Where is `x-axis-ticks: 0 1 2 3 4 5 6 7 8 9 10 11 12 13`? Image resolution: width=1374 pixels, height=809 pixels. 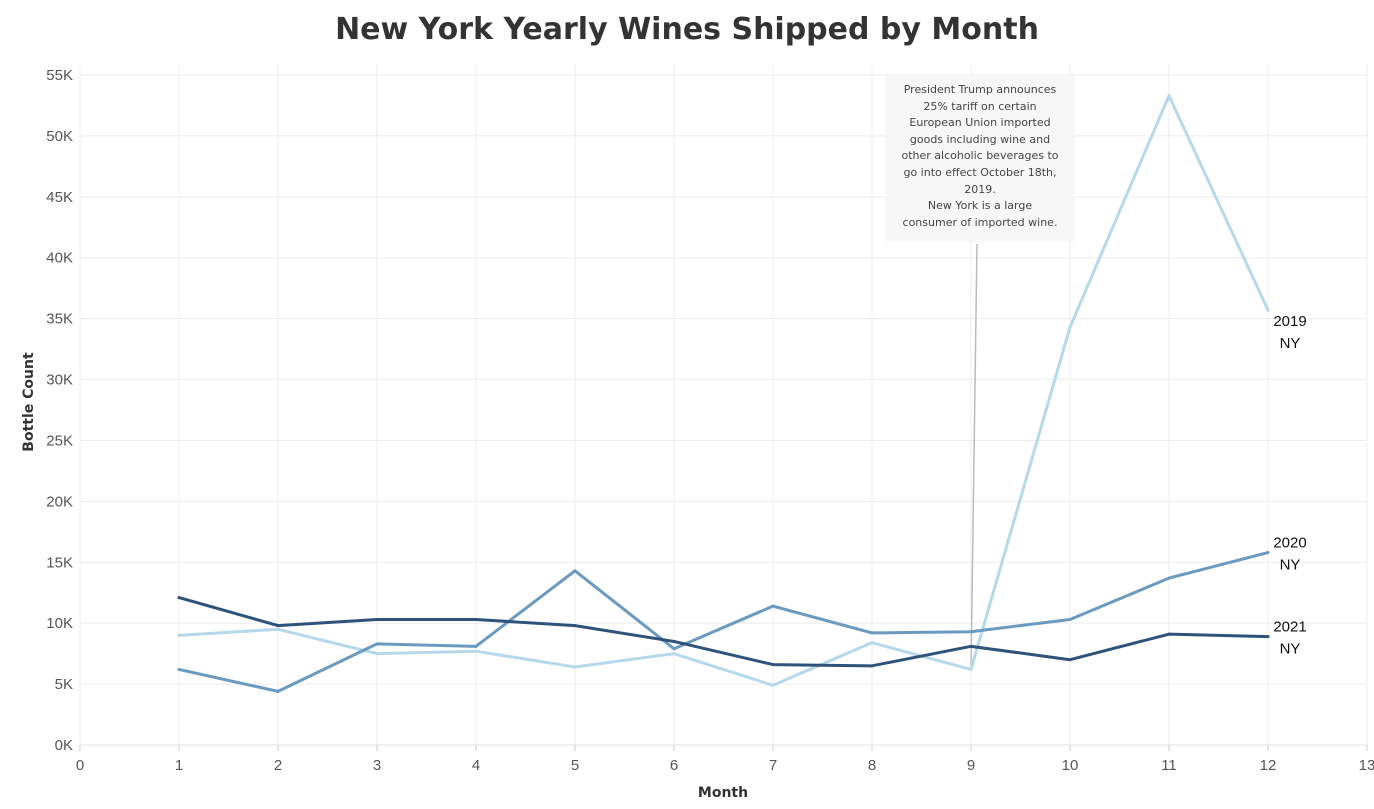
x-axis-ticks: 0 1 2 3 4 5 6 7 8 9 10 11 12 13 is located at coordinates (725, 759).